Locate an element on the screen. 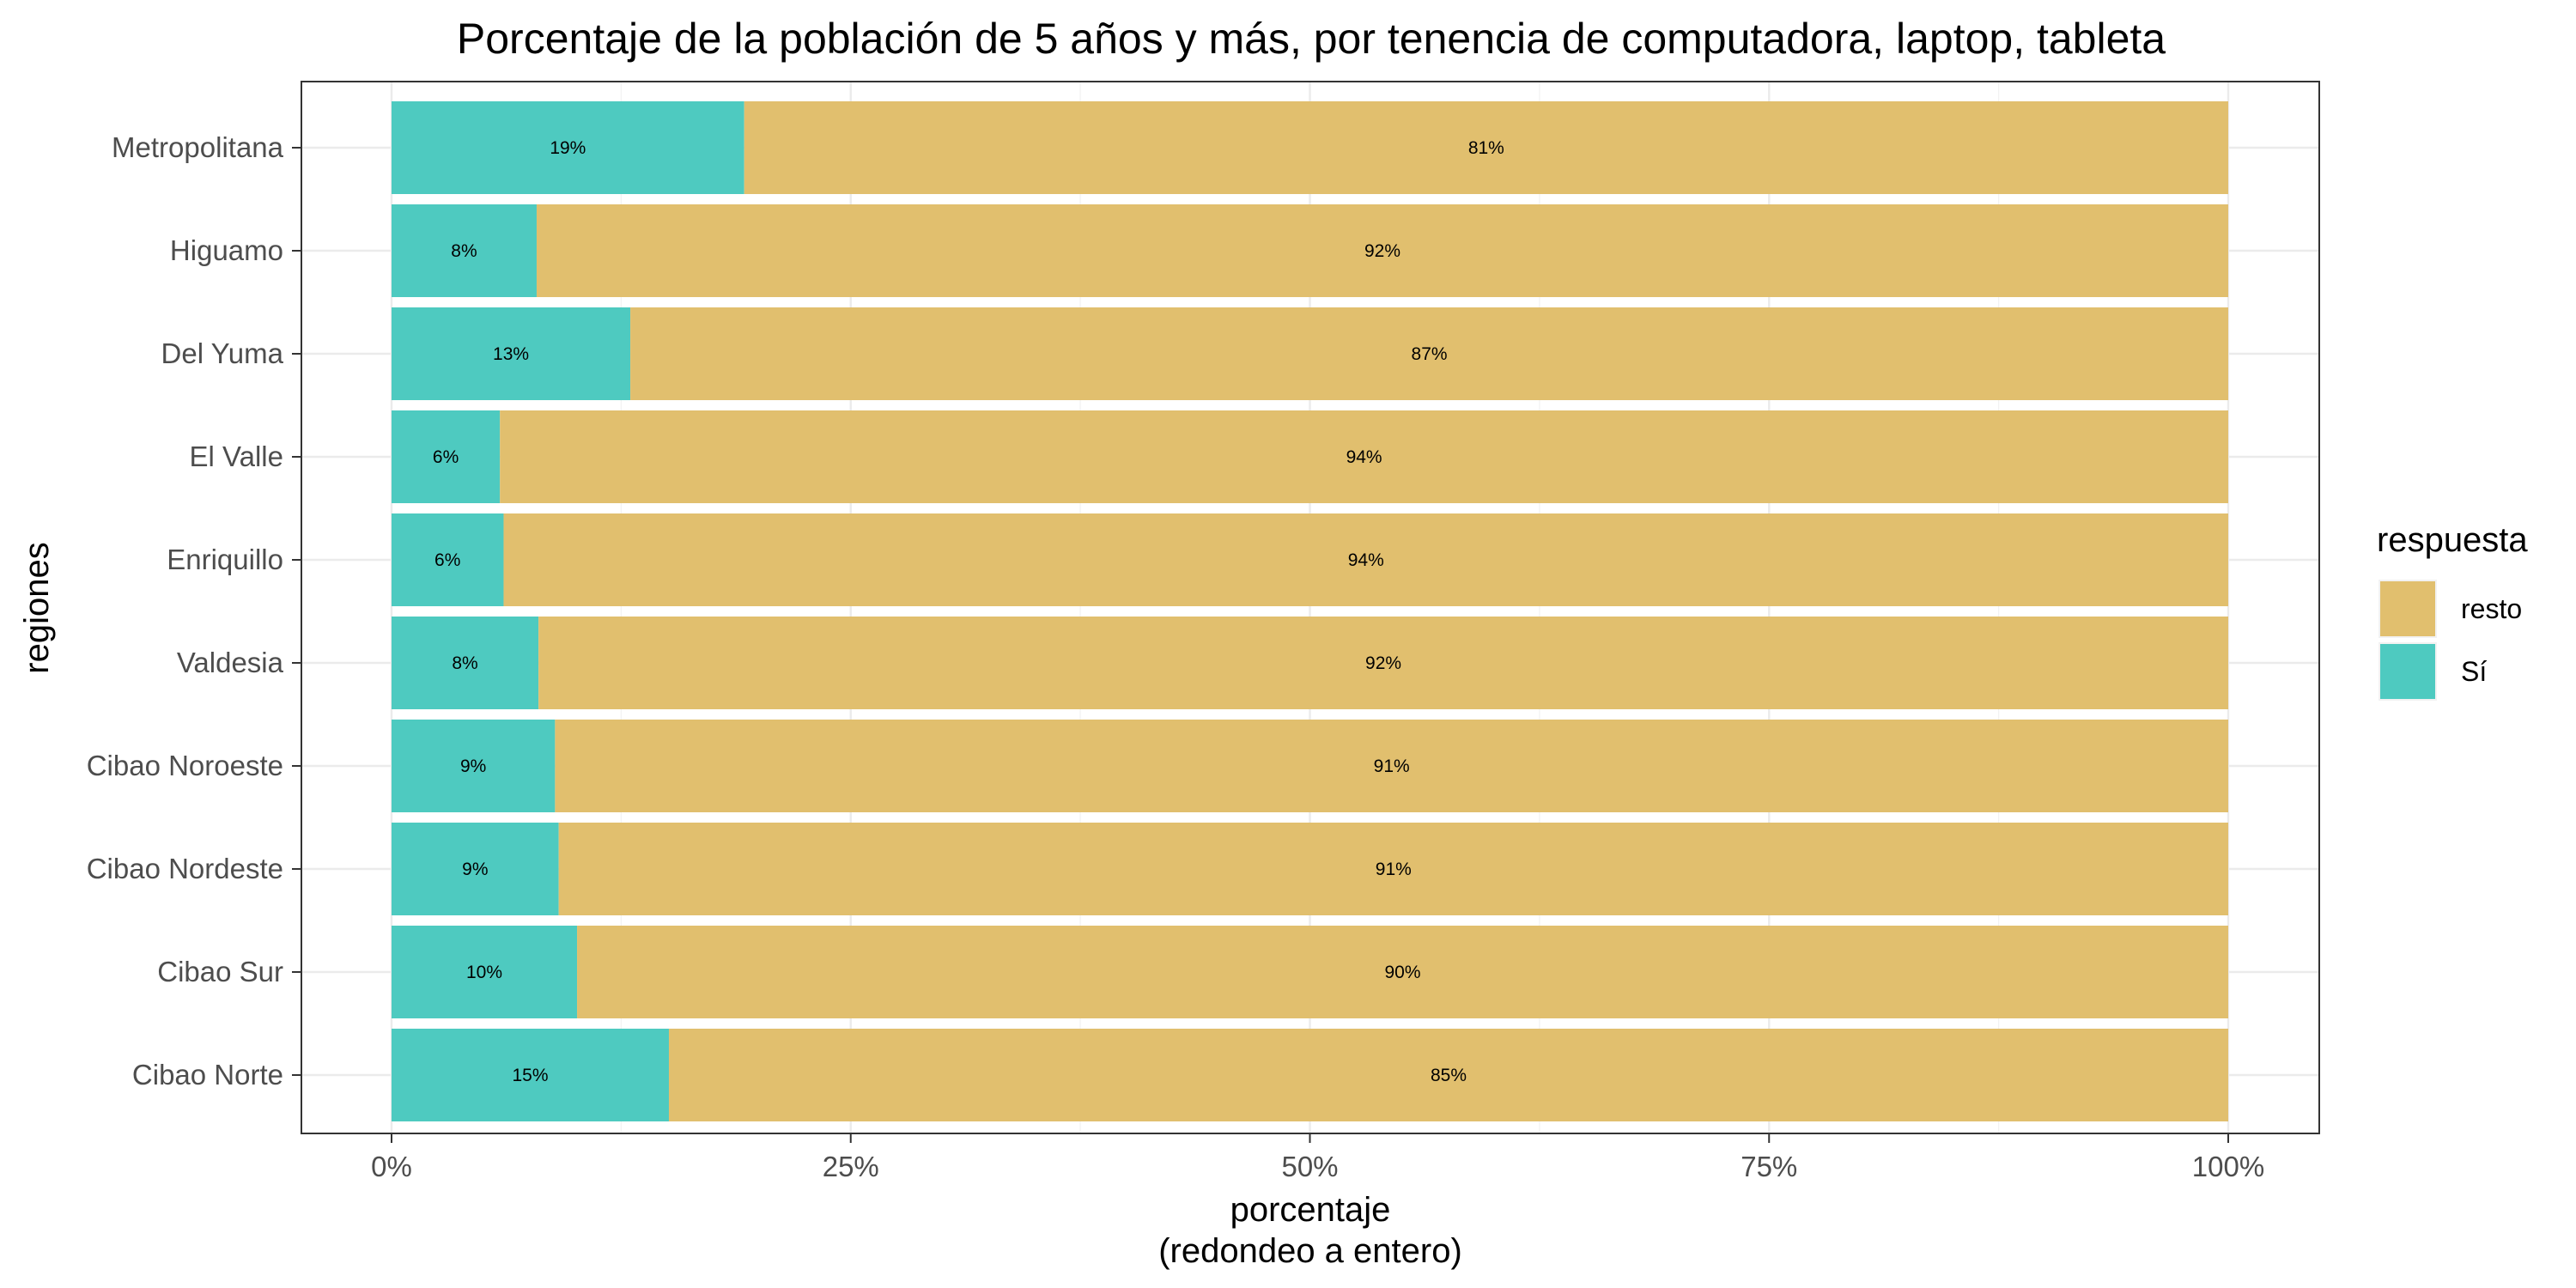  x-tick-label: 25% is located at coordinates (851, 1166).